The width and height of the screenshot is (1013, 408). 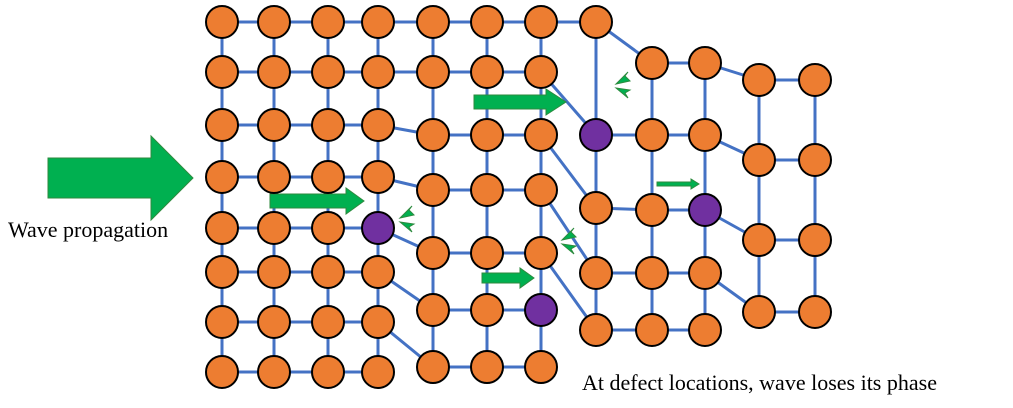 I want to click on wave-propagation-label: Wave propagation, so click(x=88, y=229).